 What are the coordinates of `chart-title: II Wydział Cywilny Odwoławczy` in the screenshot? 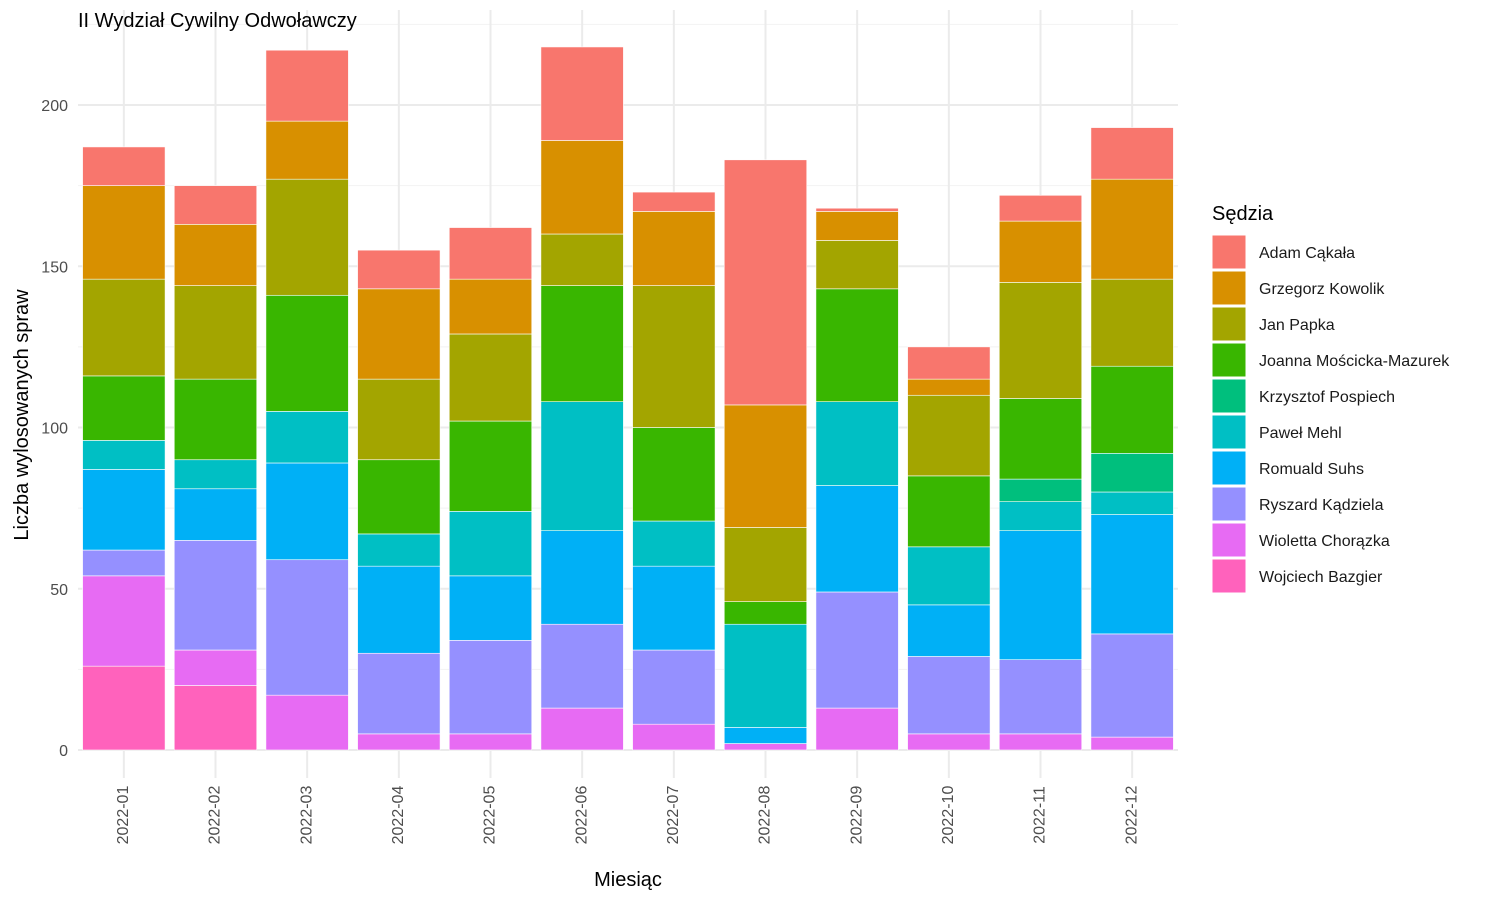 It's located at (217, 21).